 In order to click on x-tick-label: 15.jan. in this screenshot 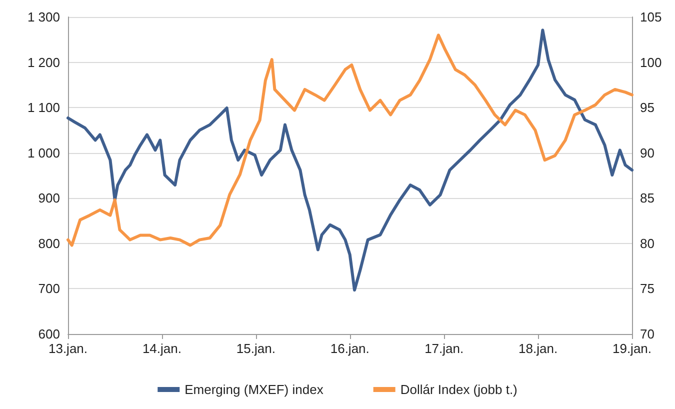, I will do `click(256, 348)`.